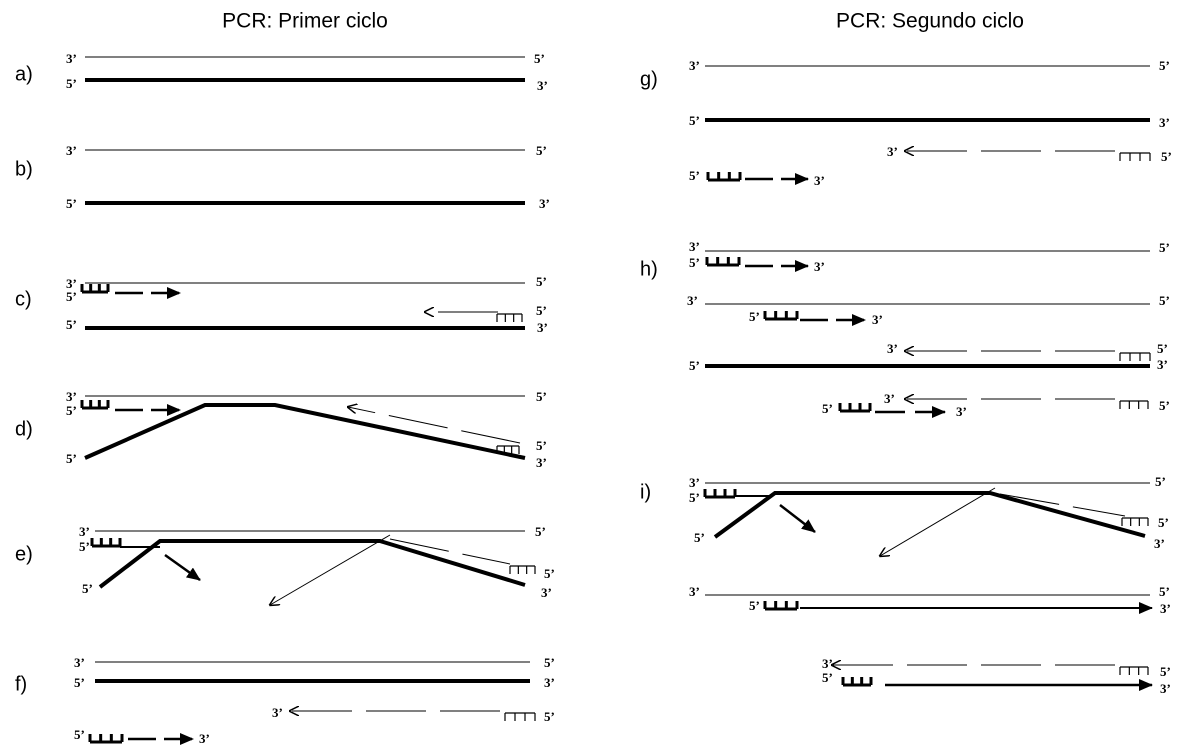 The width and height of the screenshot is (1178, 750). Describe the element at coordinates (649, 269) in the screenshot. I see `panel-label: h)` at that location.